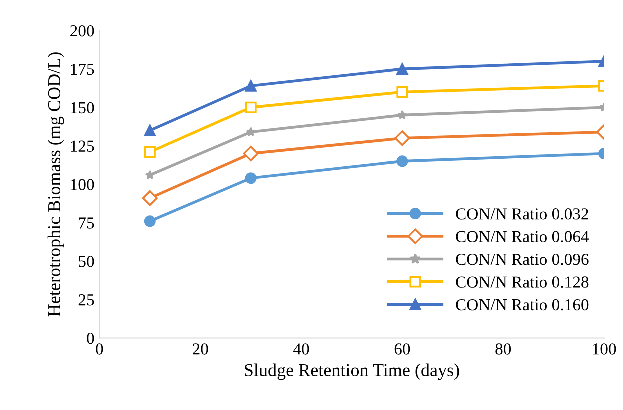 The image size is (623, 410). I want to click on legend-label: CON/N Ratio 0.096, so click(522, 260).